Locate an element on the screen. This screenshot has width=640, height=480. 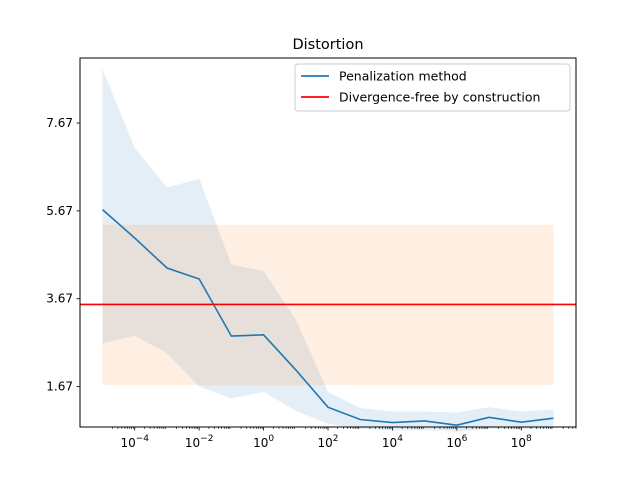
legend-box is located at coordinates (432, 87).